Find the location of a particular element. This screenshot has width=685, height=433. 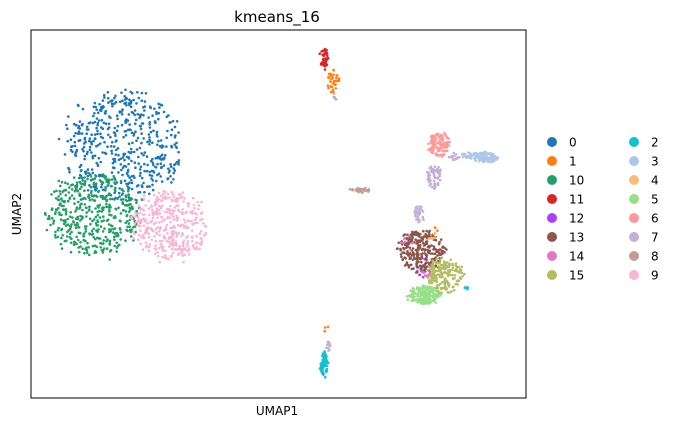

legend-item-11: 11 is located at coordinates (565, 200).